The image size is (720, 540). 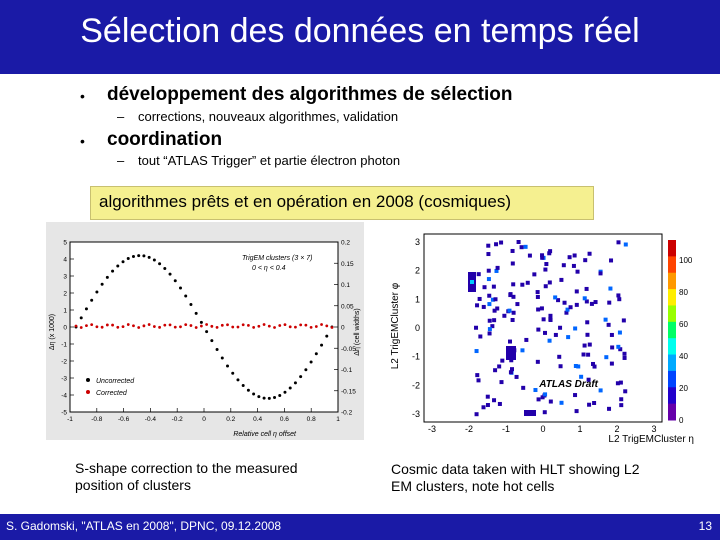 I want to click on caption-right-line: EM clusters, note hot cells, so click(x=473, y=486).